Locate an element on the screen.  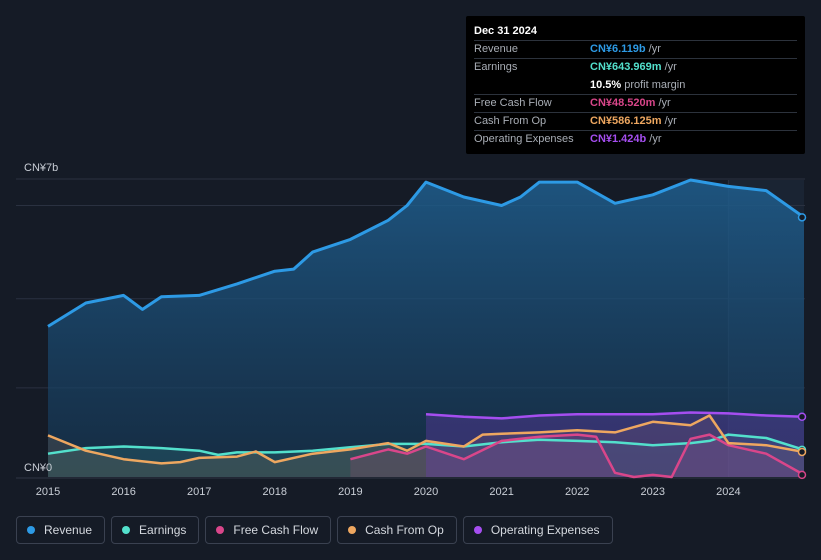
tooltip-row-value: CN¥1.424b is located at coordinates (618, 139).